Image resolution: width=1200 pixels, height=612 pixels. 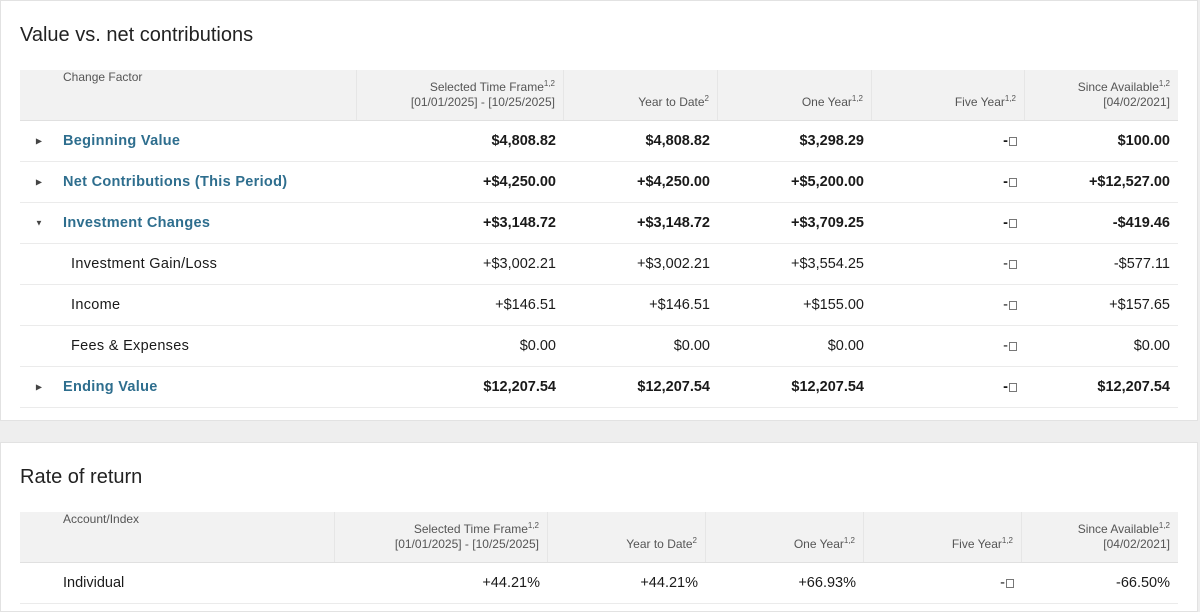 I want to click on cell-selected: +$3,148.72, so click(x=519, y=223).